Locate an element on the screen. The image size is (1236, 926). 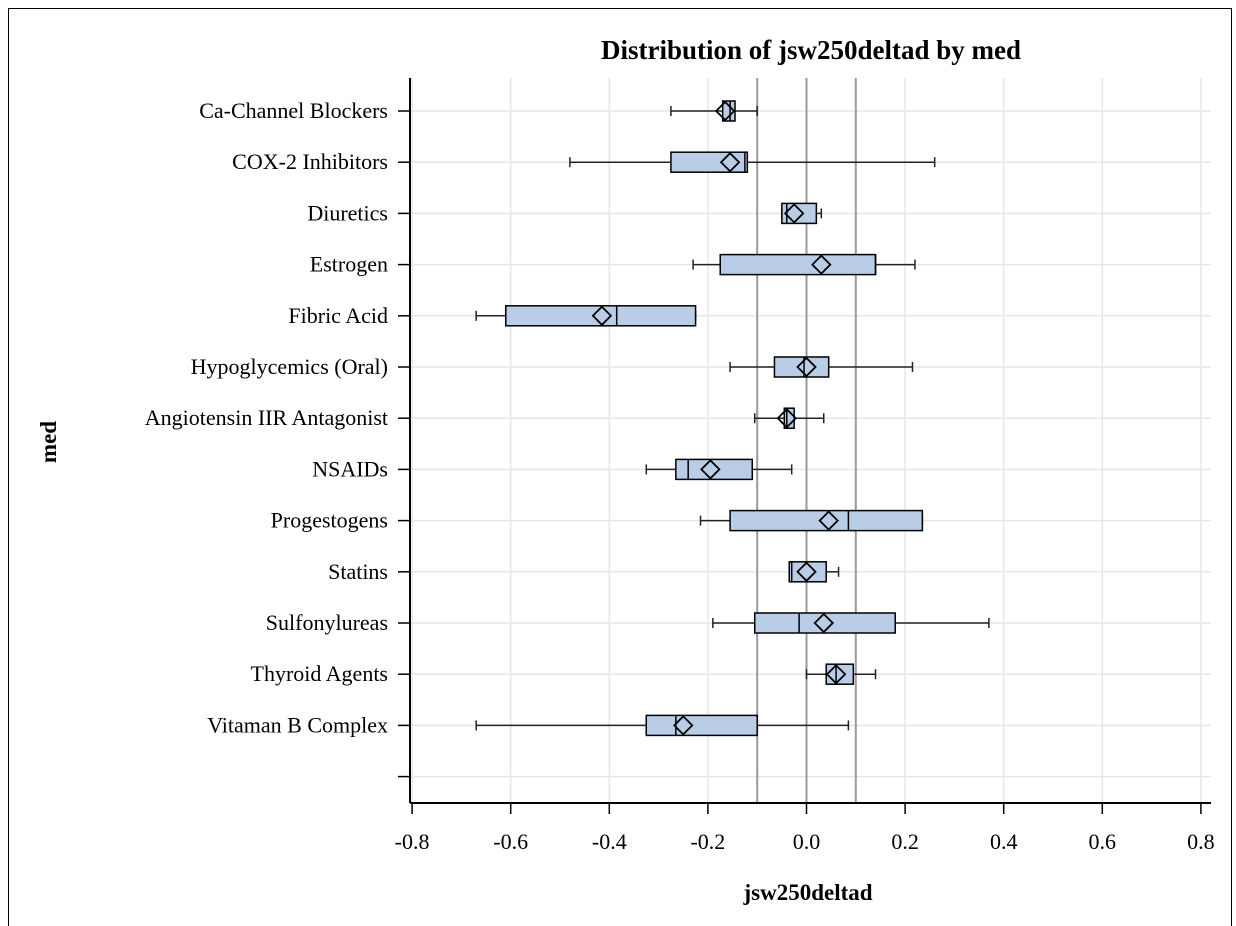
x-tick-label-2: -0.4 is located at coordinates (609, 841).